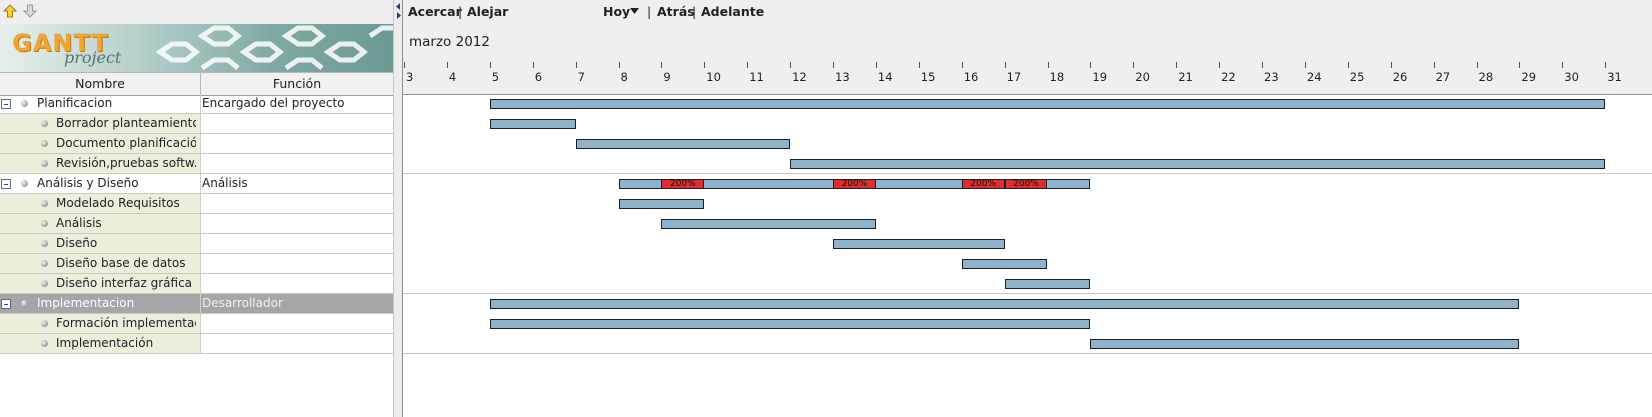 The image size is (1652, 417). I want to click on column-header-role: Función, so click(297, 83).